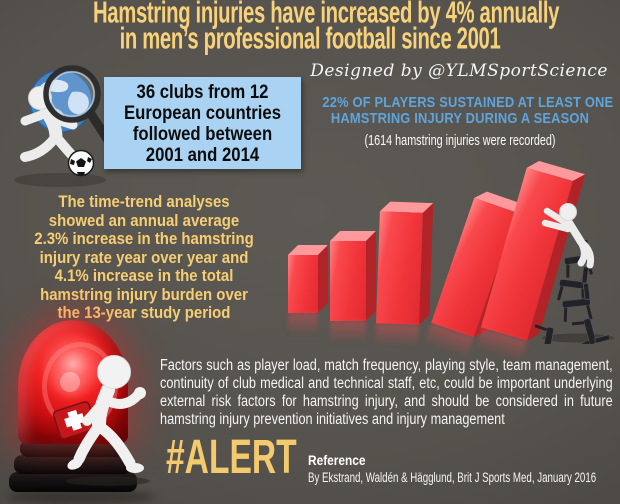 This screenshot has height=504, width=620. What do you see at coordinates (337, 460) in the screenshot?
I see `reference-label: Reference` at bounding box center [337, 460].